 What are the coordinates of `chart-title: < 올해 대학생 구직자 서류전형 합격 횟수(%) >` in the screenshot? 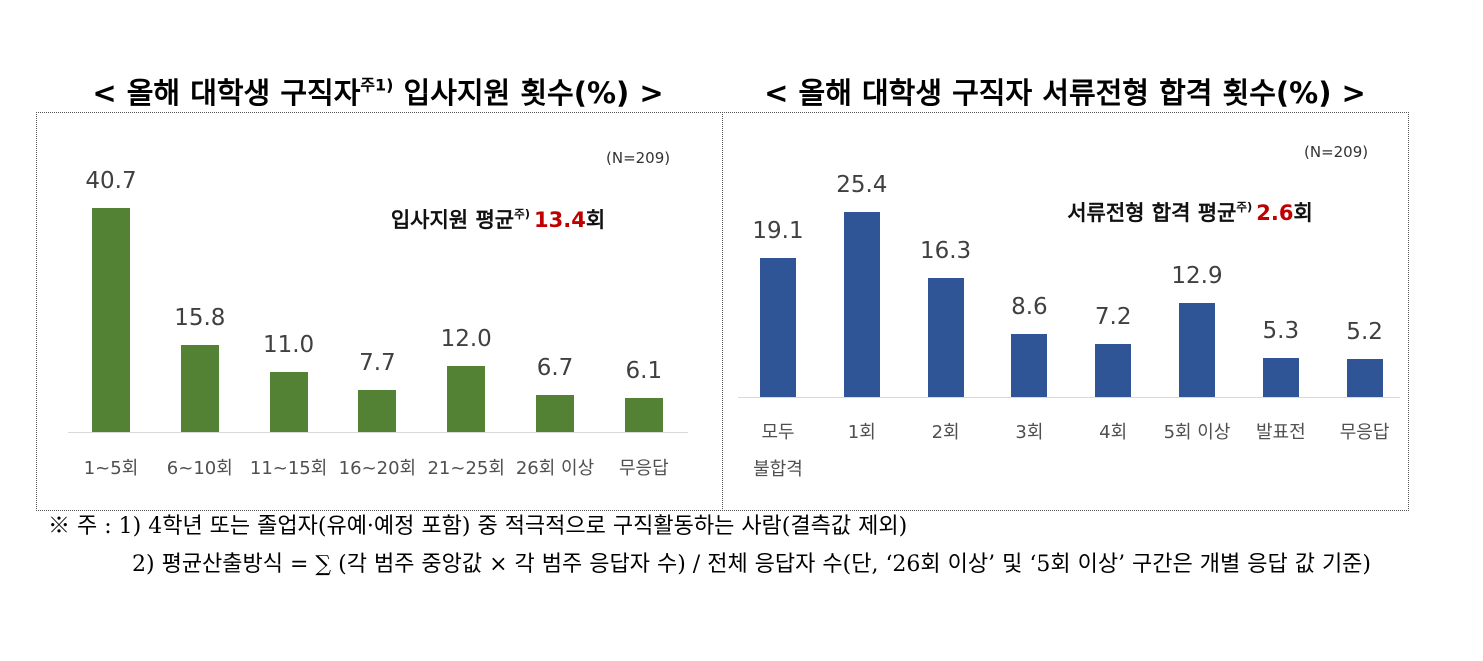 It's located at (1065, 91).